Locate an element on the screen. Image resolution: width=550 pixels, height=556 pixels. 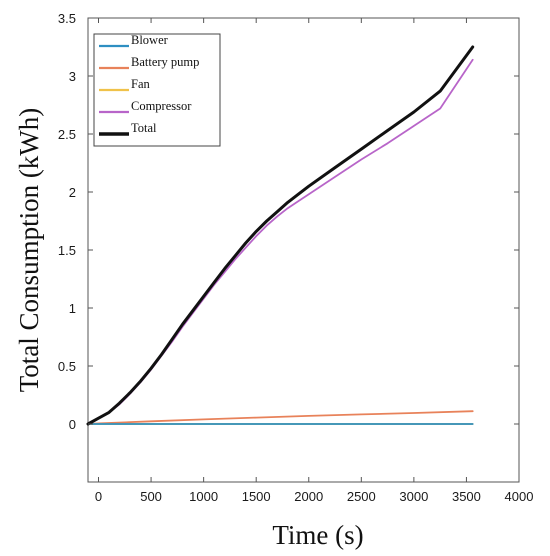
legend-label: Compressor is located at coordinates (161, 106).